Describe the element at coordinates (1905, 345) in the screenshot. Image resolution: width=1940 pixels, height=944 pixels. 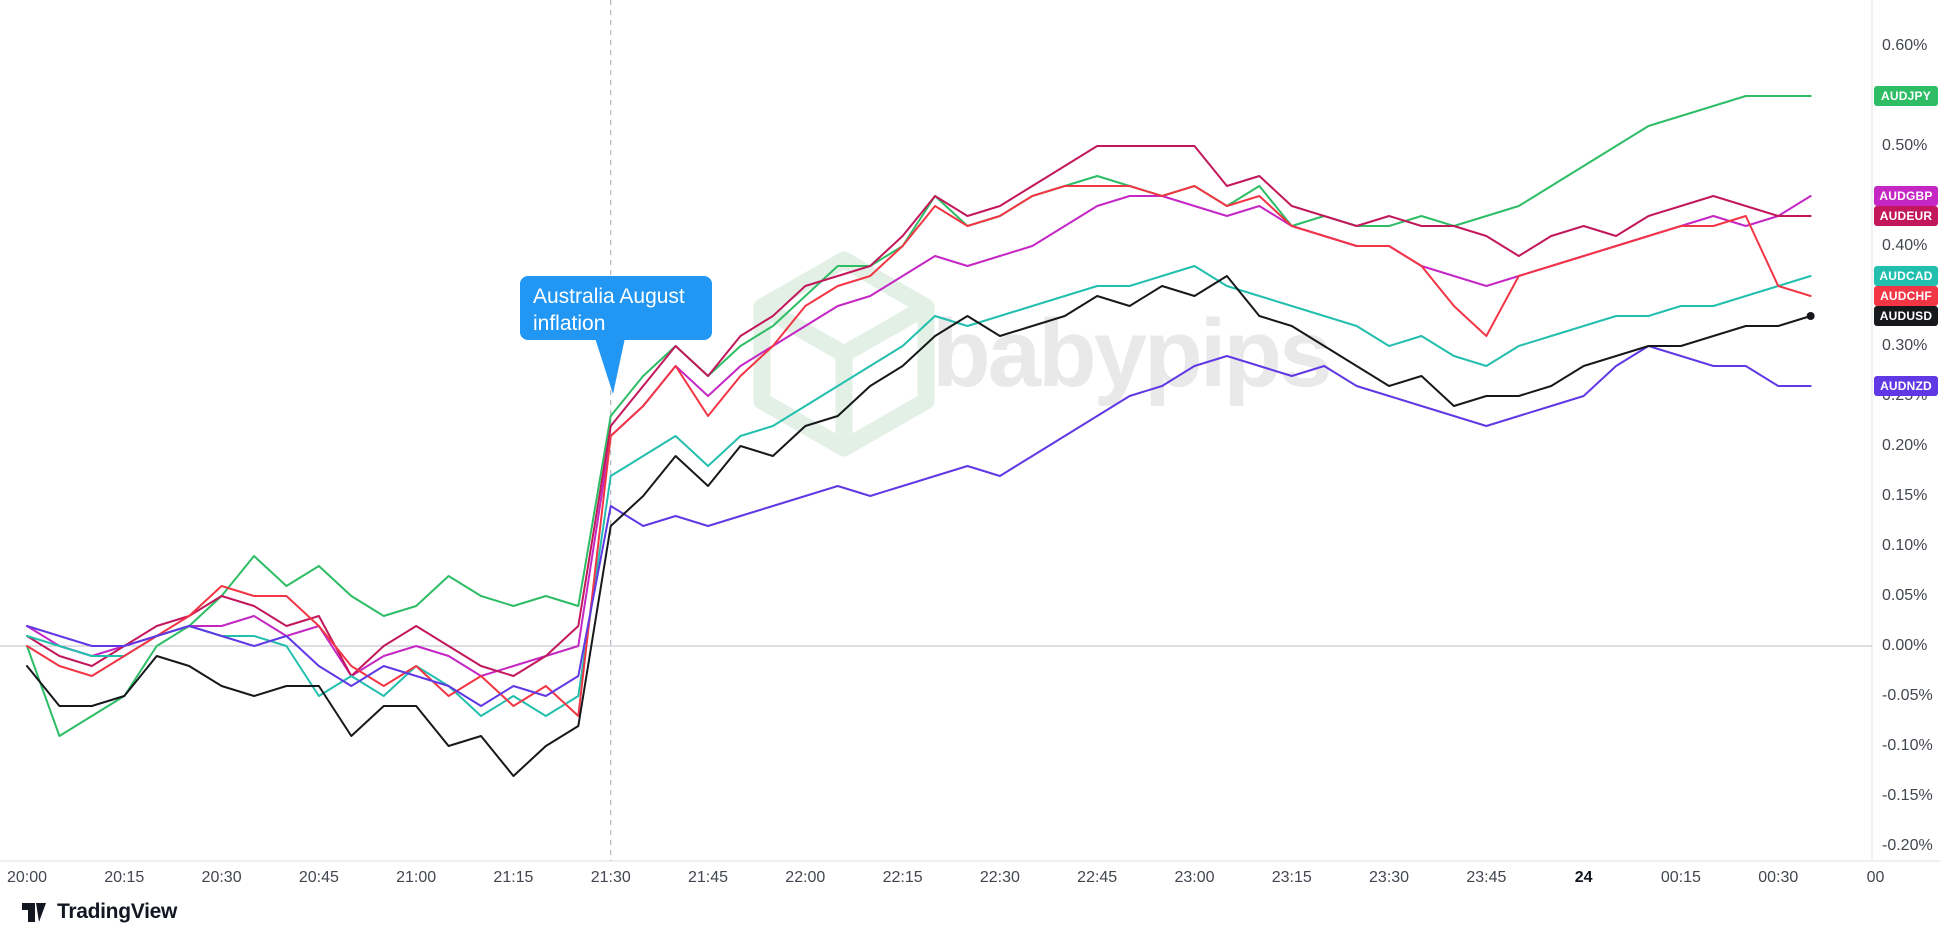
I see `price-tick-label: 0.30%` at that location.